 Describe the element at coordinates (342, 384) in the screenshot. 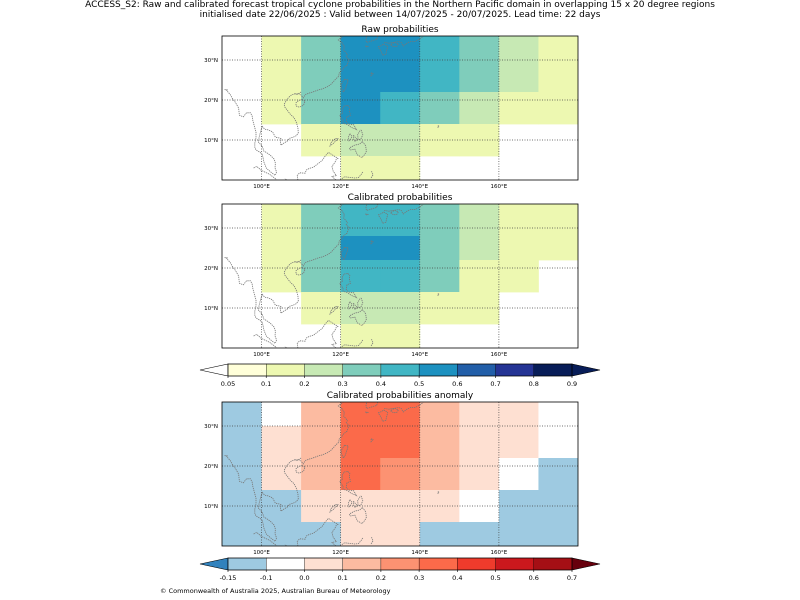

I see `colorbar-tick-label: 0.3` at that location.